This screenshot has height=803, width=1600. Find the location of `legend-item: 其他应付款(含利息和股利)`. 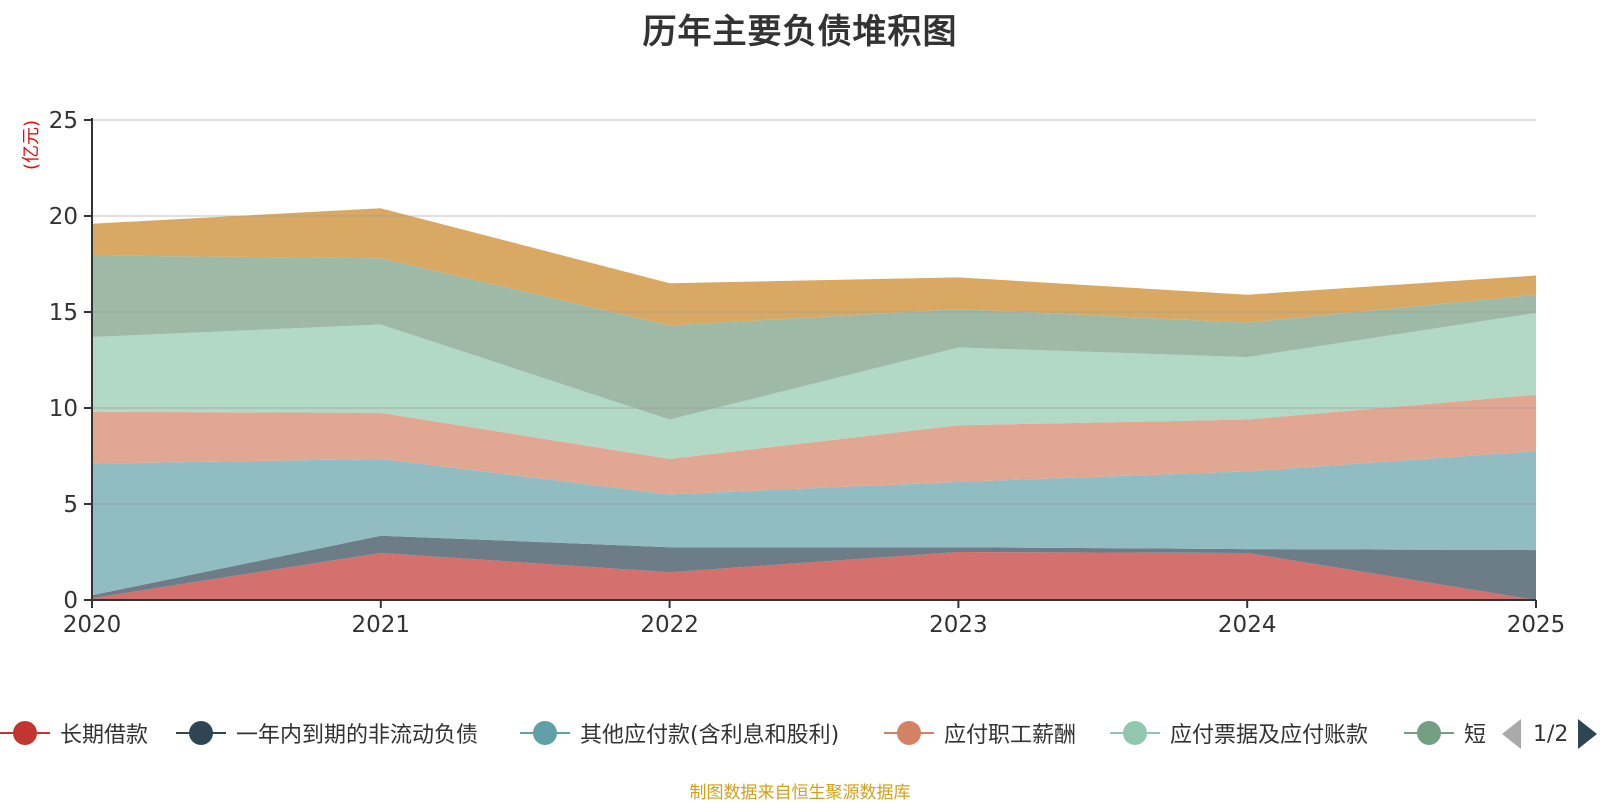

legend-item: 其他应付款(含利息和股利) is located at coordinates (679, 733).